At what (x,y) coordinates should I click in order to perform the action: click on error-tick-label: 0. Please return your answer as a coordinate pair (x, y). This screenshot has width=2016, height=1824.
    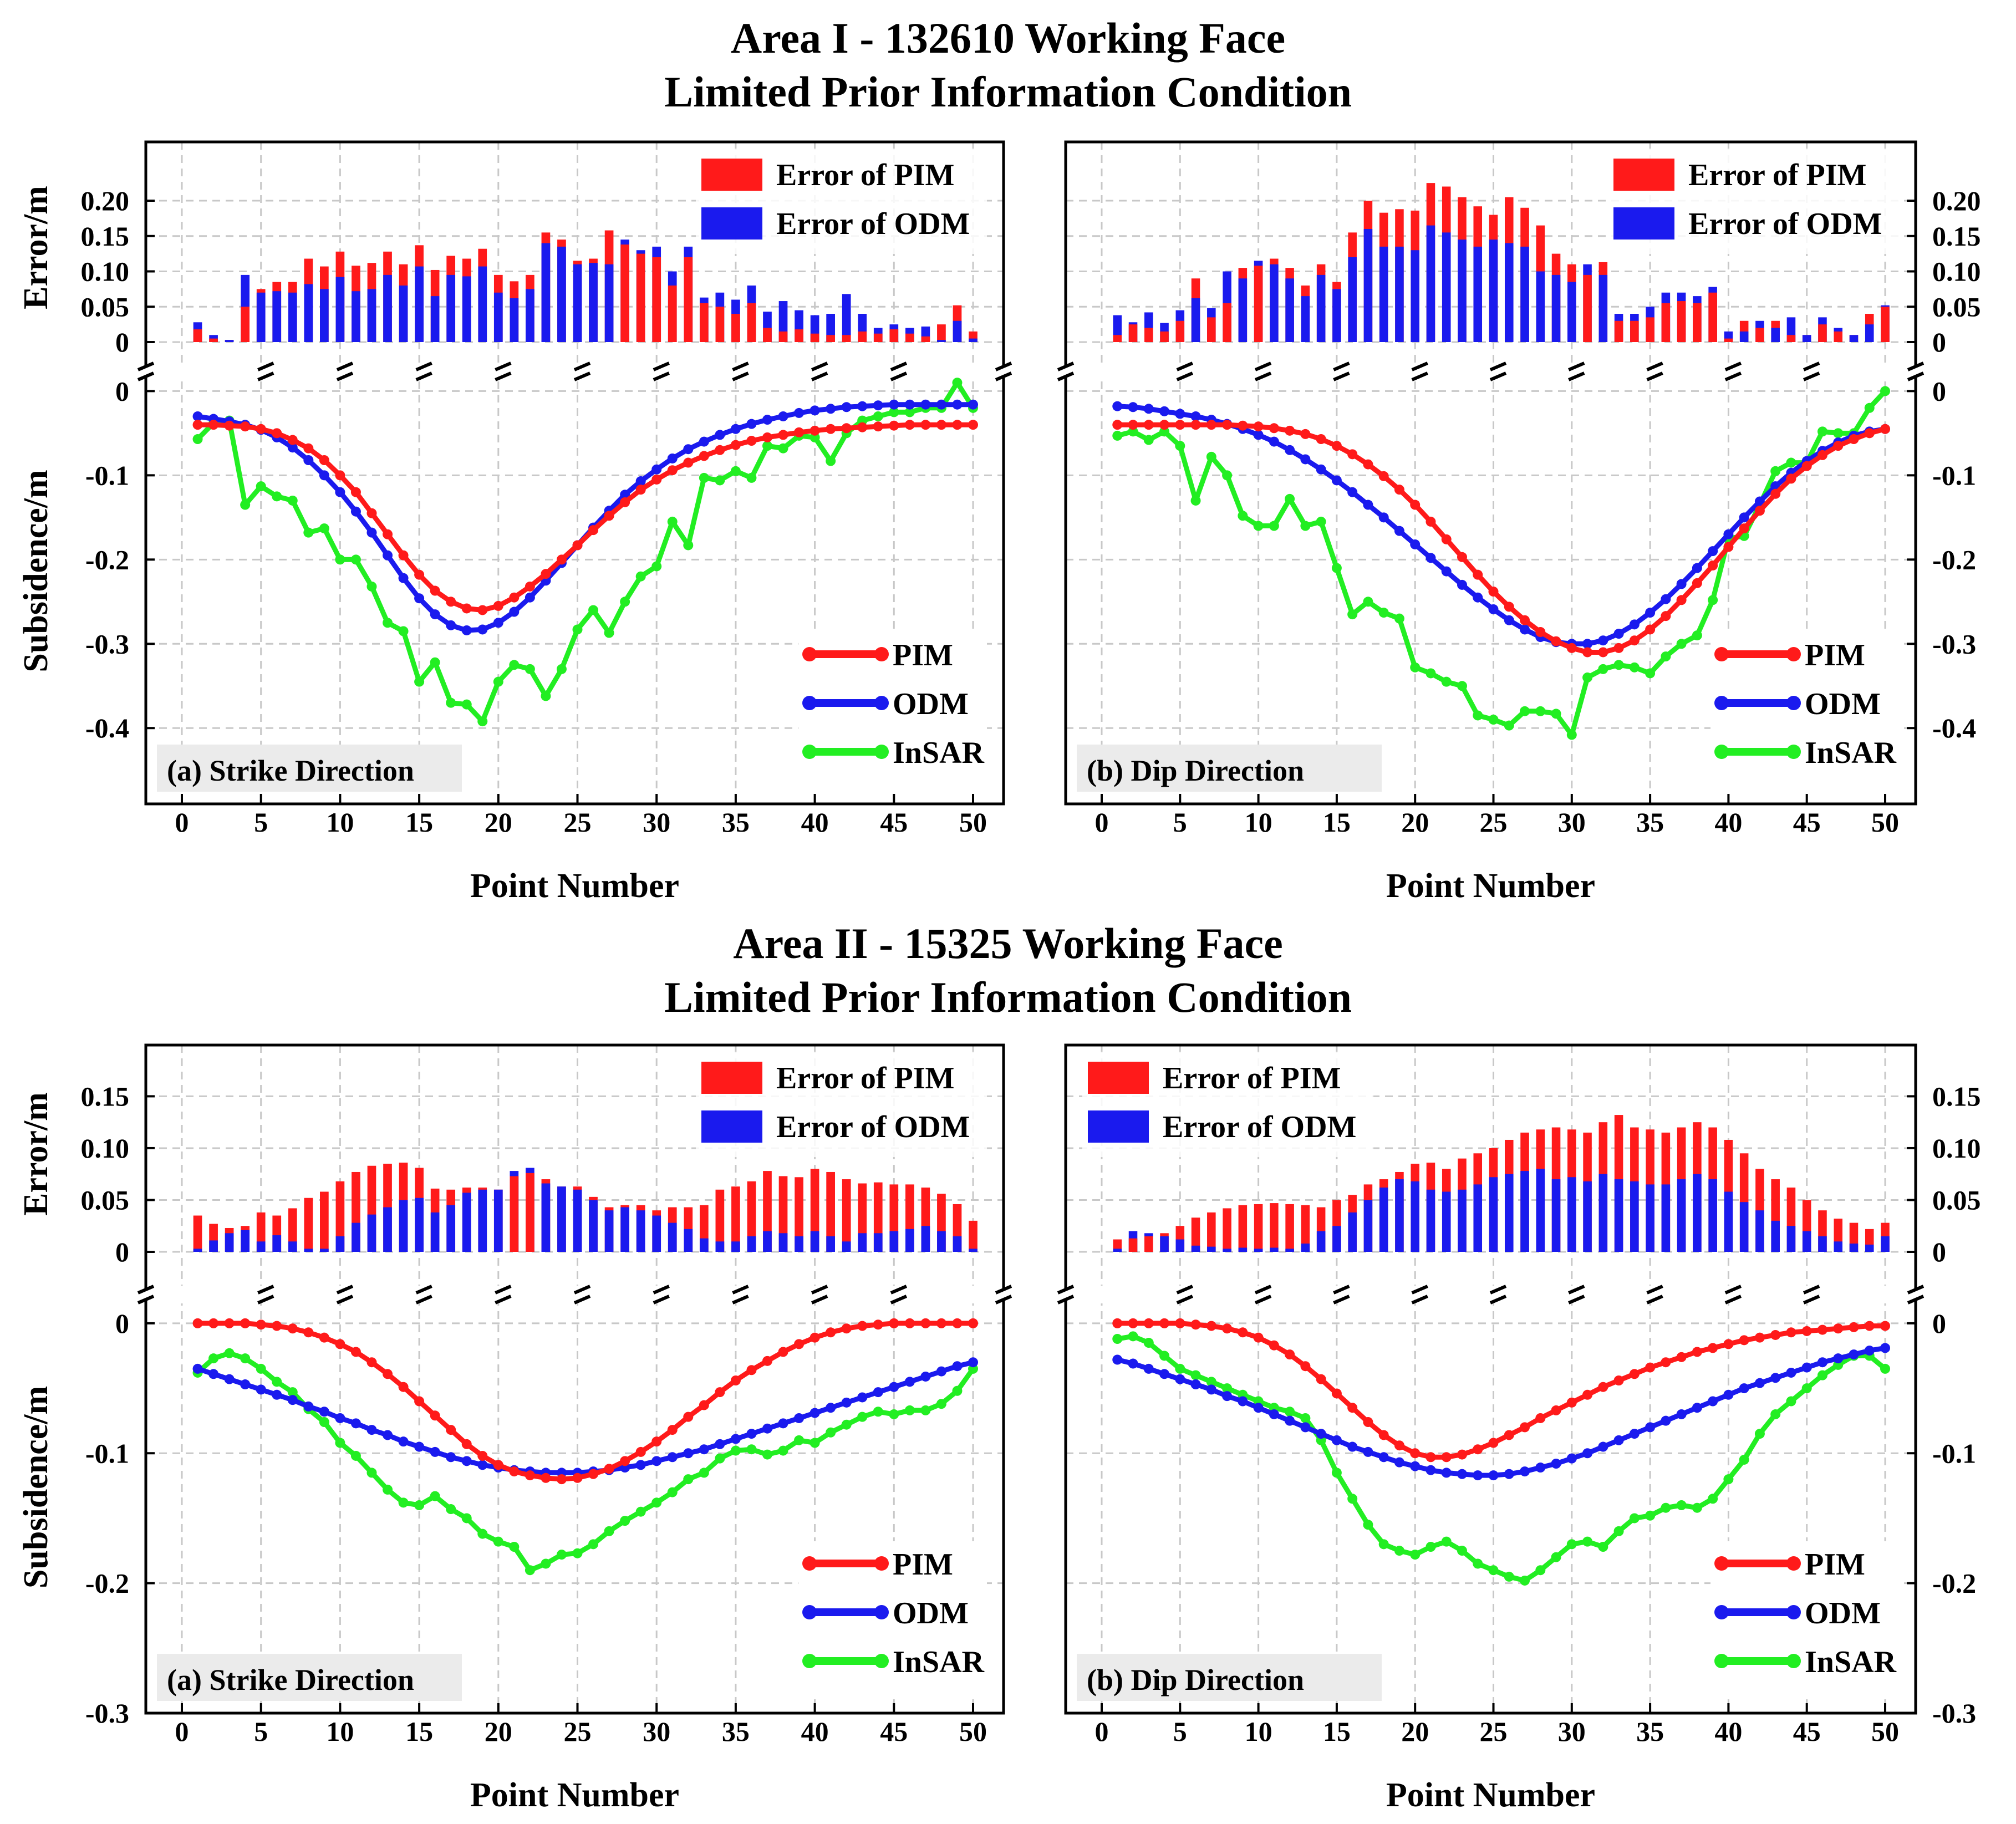
    Looking at the image, I should click on (122, 1252).